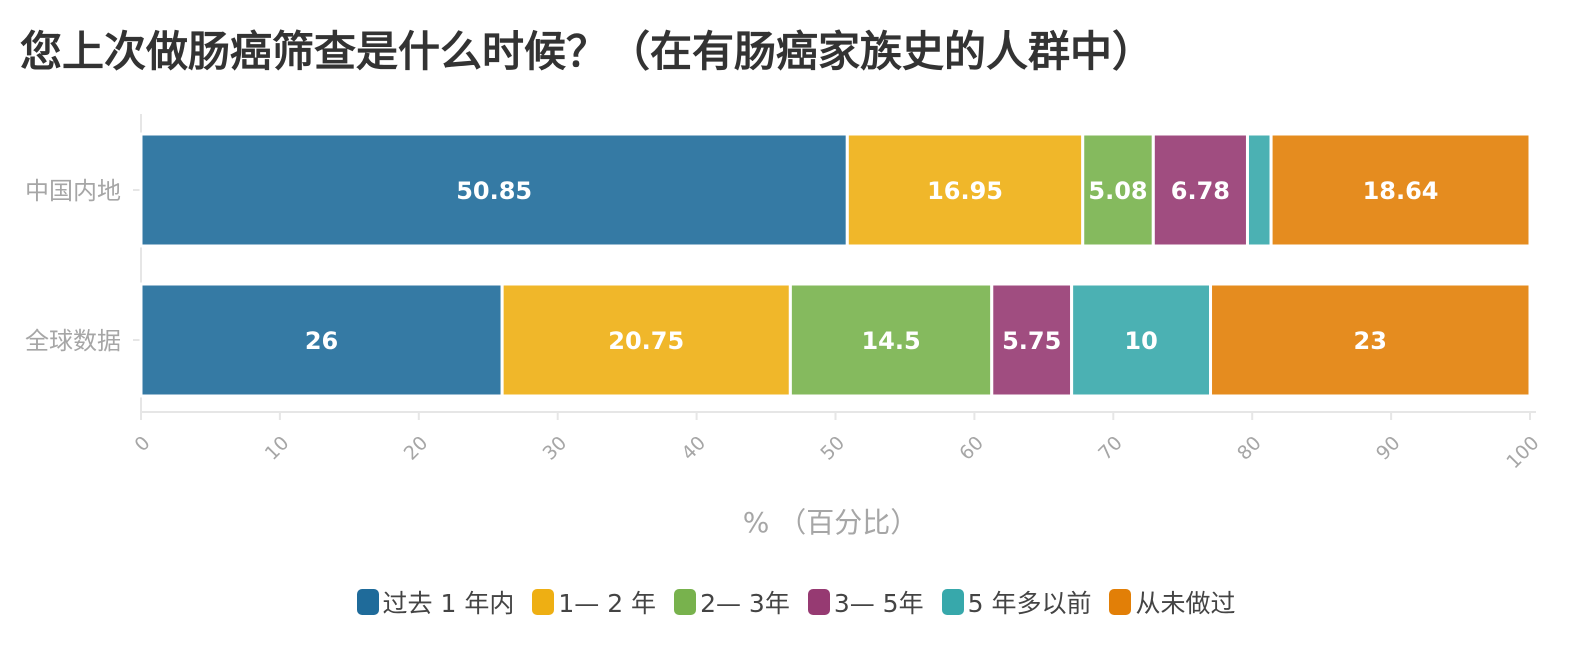  Describe the element at coordinates (971, 448) in the screenshot. I see `x-tick-label: 60` at that location.